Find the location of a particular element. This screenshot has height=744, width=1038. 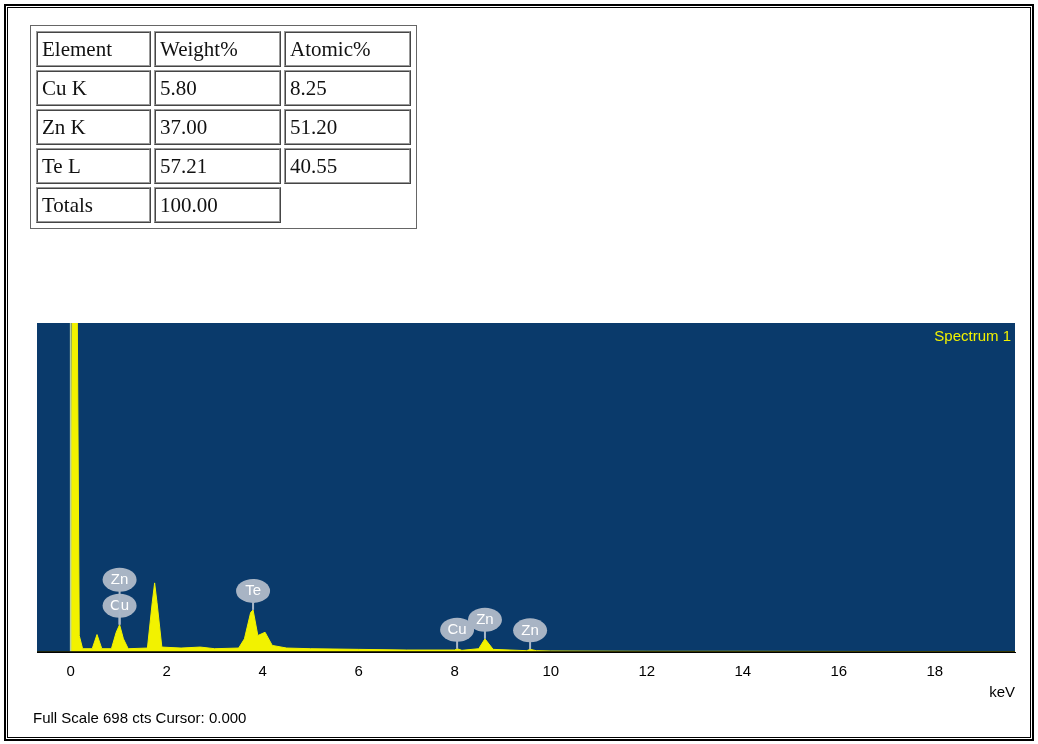

text: 51.20 is located at coordinates (347, 127).